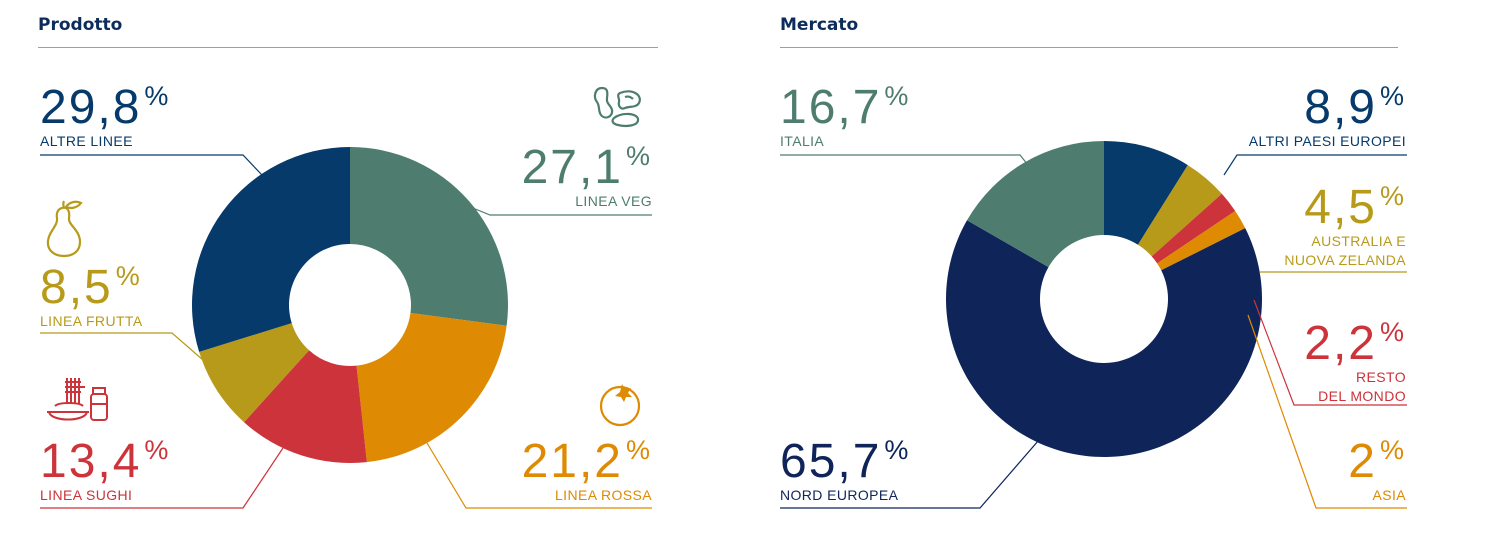  I want to click on chart-title-mercato: Mercato, so click(819, 25).